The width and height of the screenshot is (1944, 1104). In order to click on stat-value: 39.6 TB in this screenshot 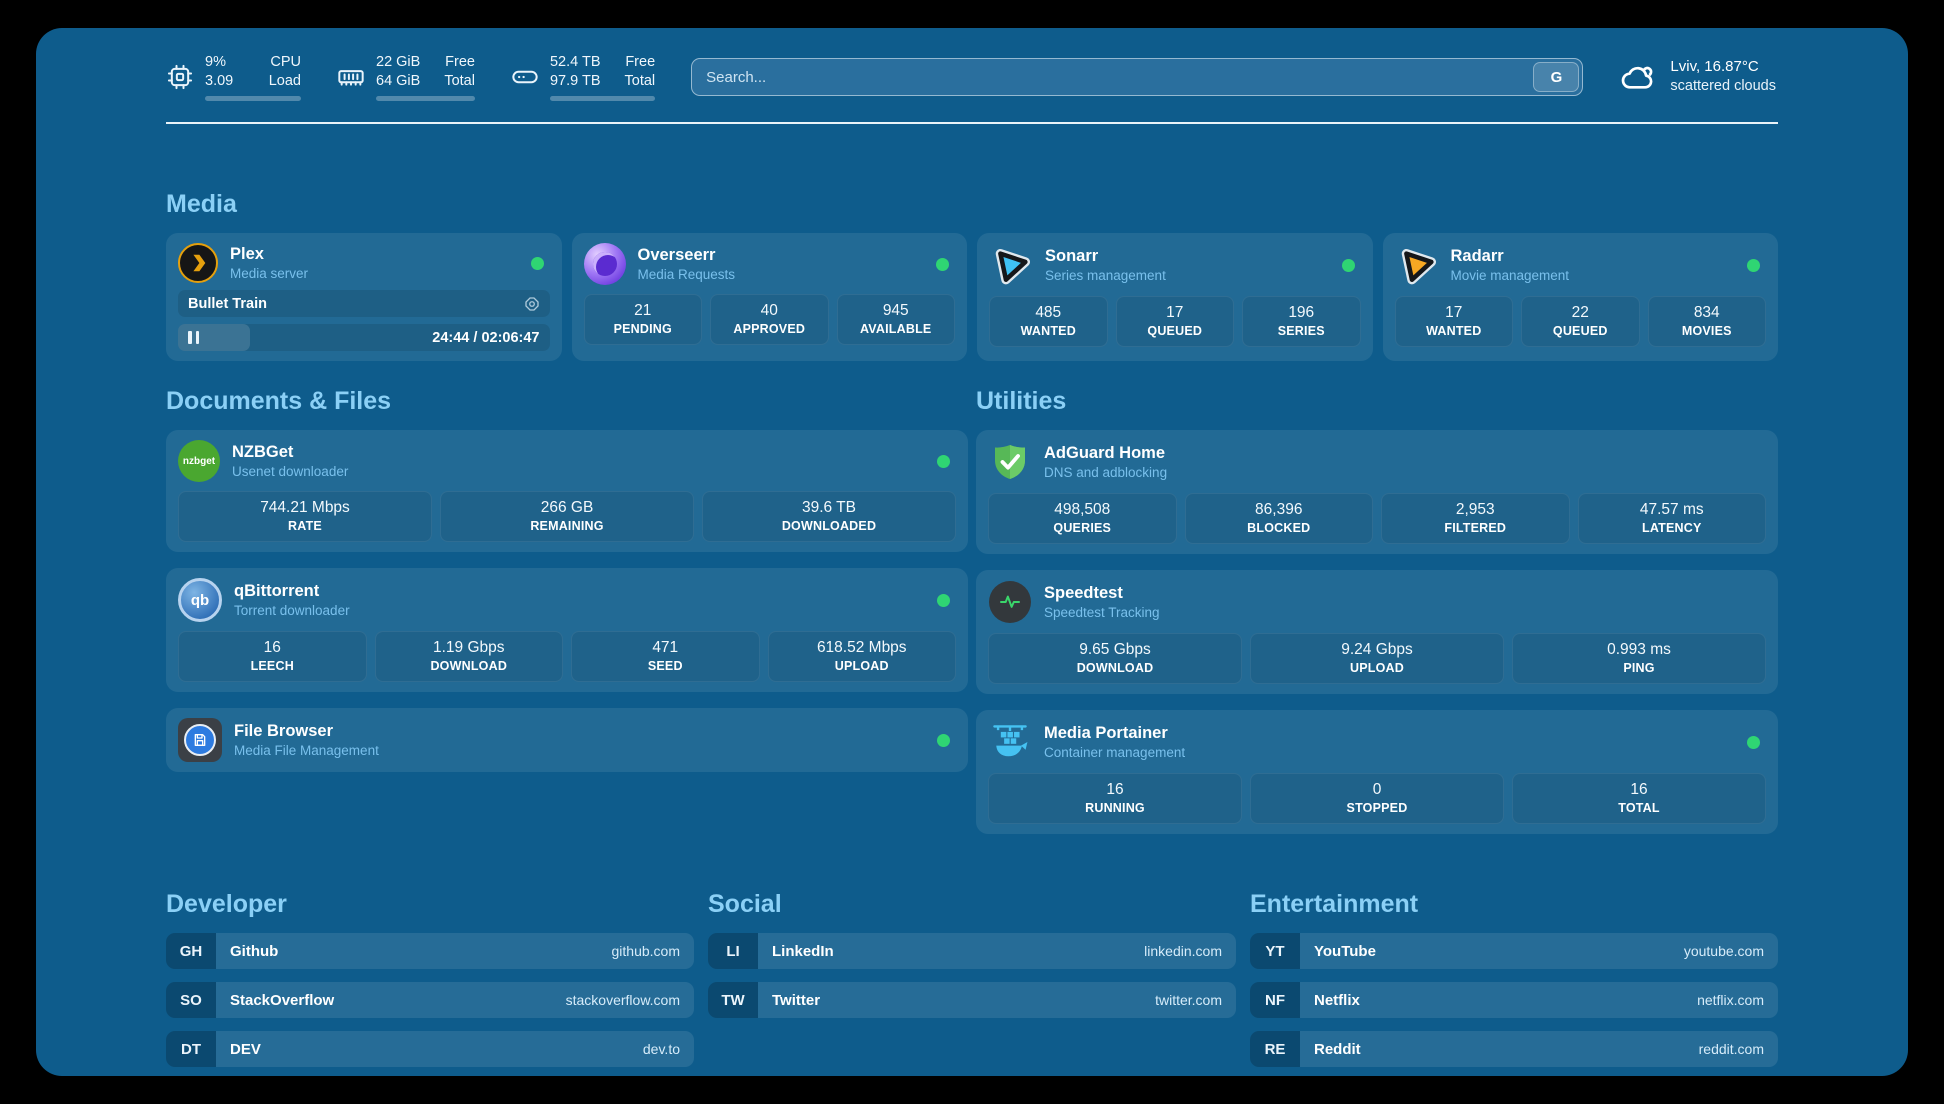, I will do `click(828, 507)`.